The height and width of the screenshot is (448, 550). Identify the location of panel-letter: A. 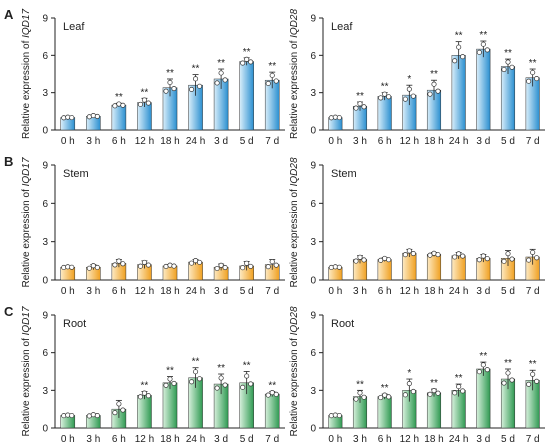
(9, 14).